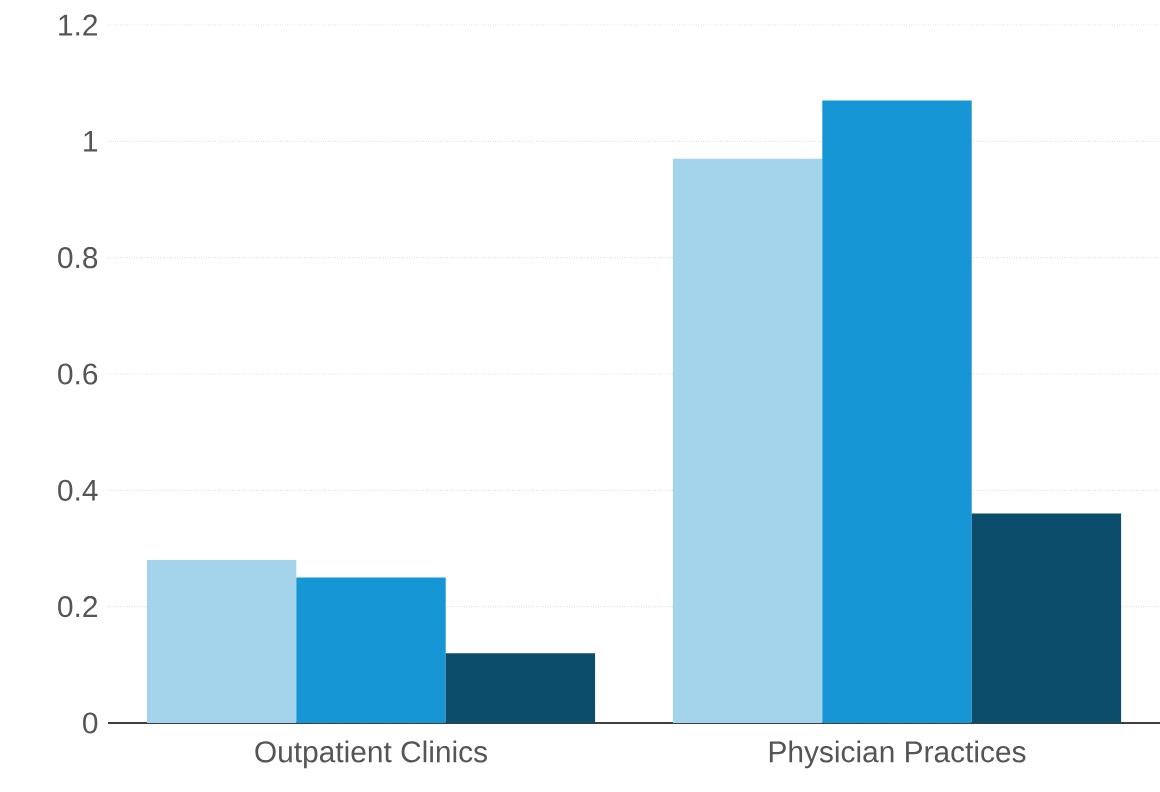  I want to click on y-tick-label: 1.2, so click(78, 25).